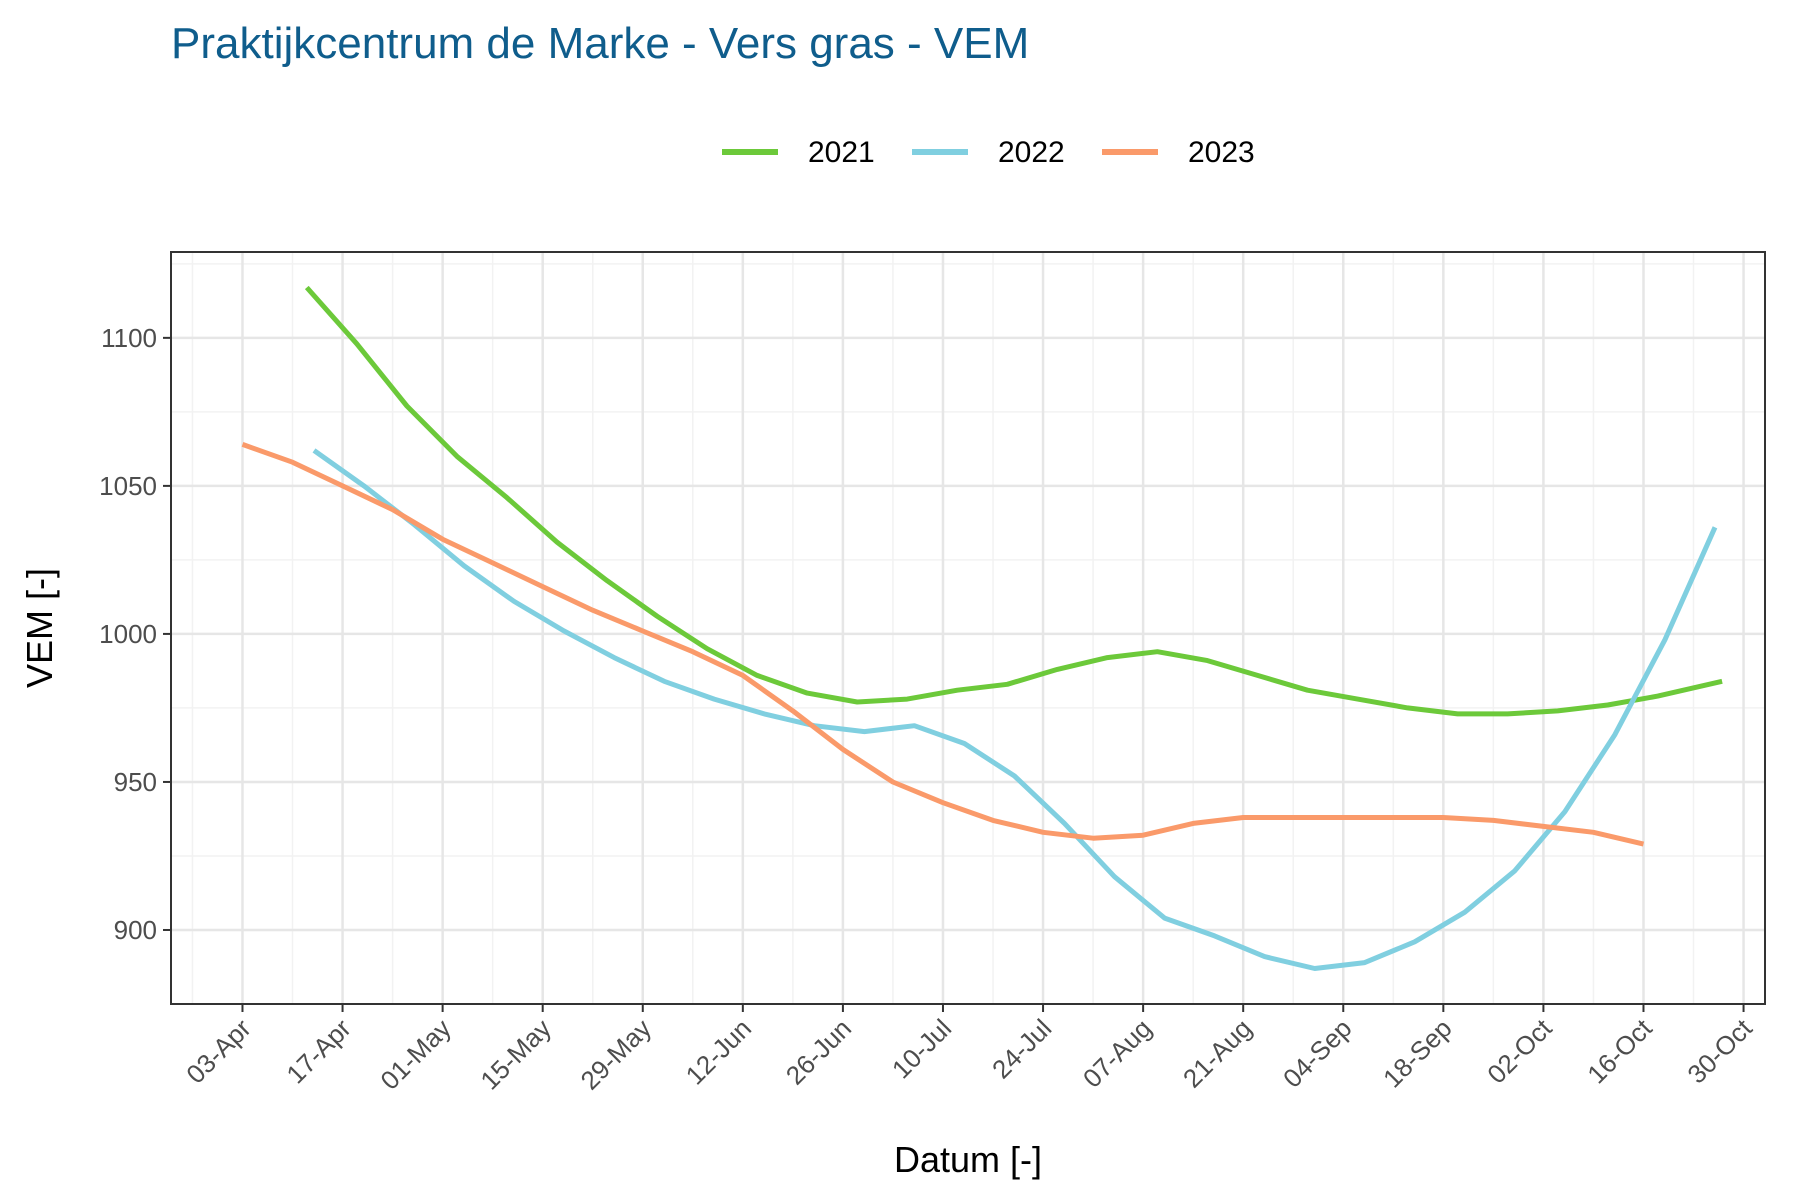 The image size is (1800, 1200). Describe the element at coordinates (1719, 1050) in the screenshot. I see `x-tick-label: 30-Oct` at that location.